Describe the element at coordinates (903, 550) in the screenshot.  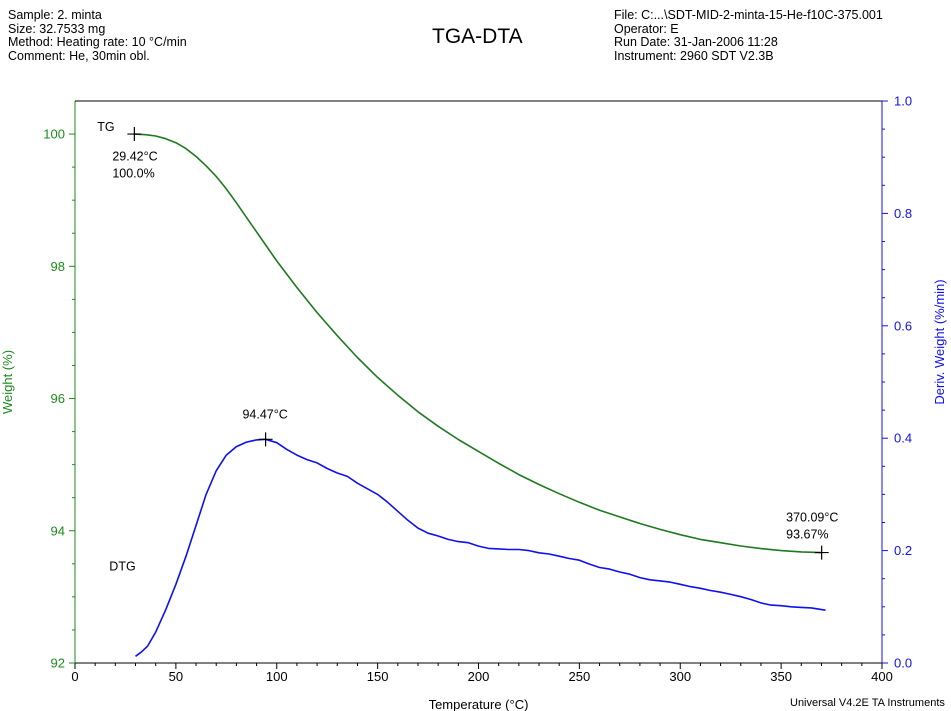
I see `right-y-tick-label: 0.2` at that location.